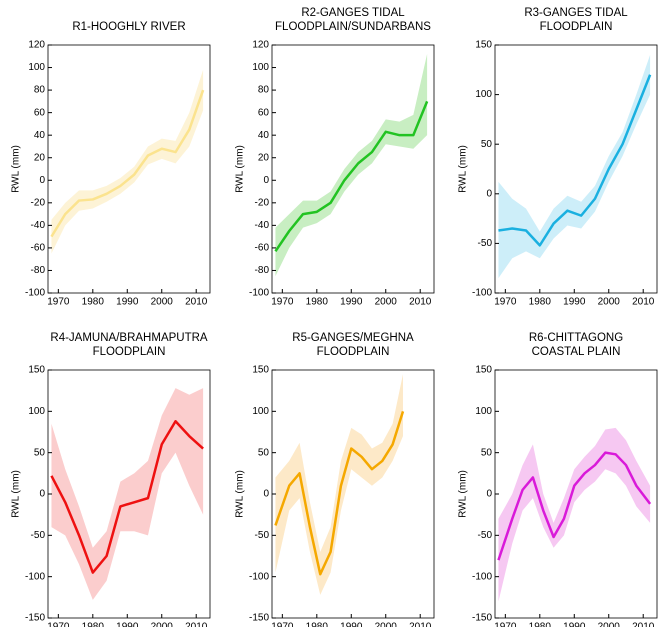  Describe the element at coordinates (576, 352) in the screenshot. I see `panel-title: COASTAL PLAIN` at that location.